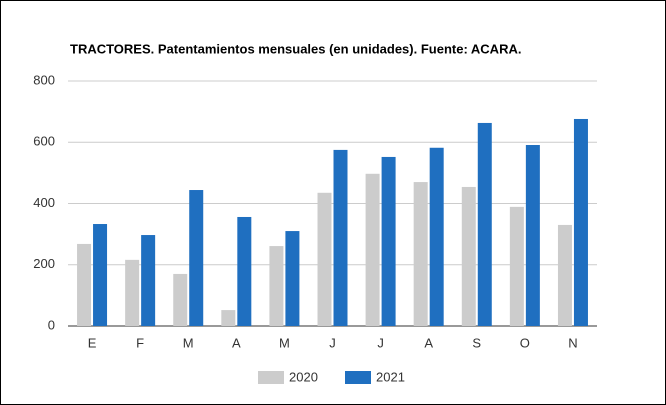 This screenshot has height=405, width=666. Describe the element at coordinates (572, 342) in the screenshot. I see `x-tick-label: N` at that location.